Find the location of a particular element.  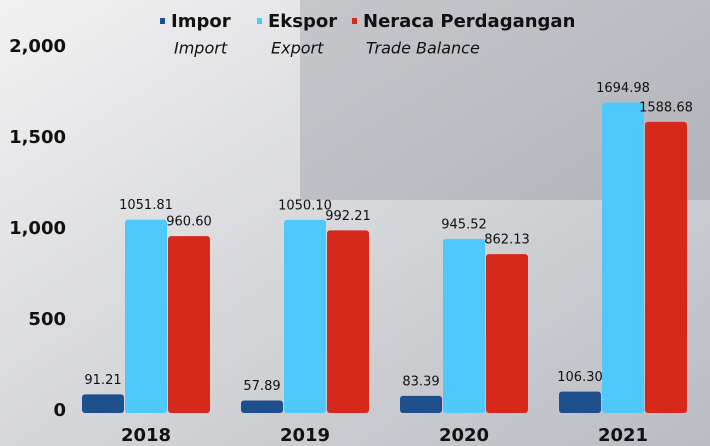

legend-label: Impor is located at coordinates (201, 21).